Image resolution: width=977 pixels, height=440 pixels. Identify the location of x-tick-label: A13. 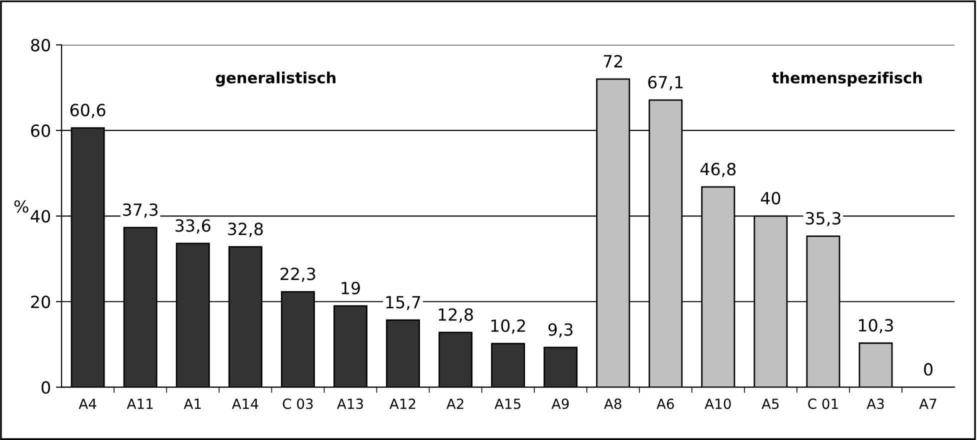
(349, 404).